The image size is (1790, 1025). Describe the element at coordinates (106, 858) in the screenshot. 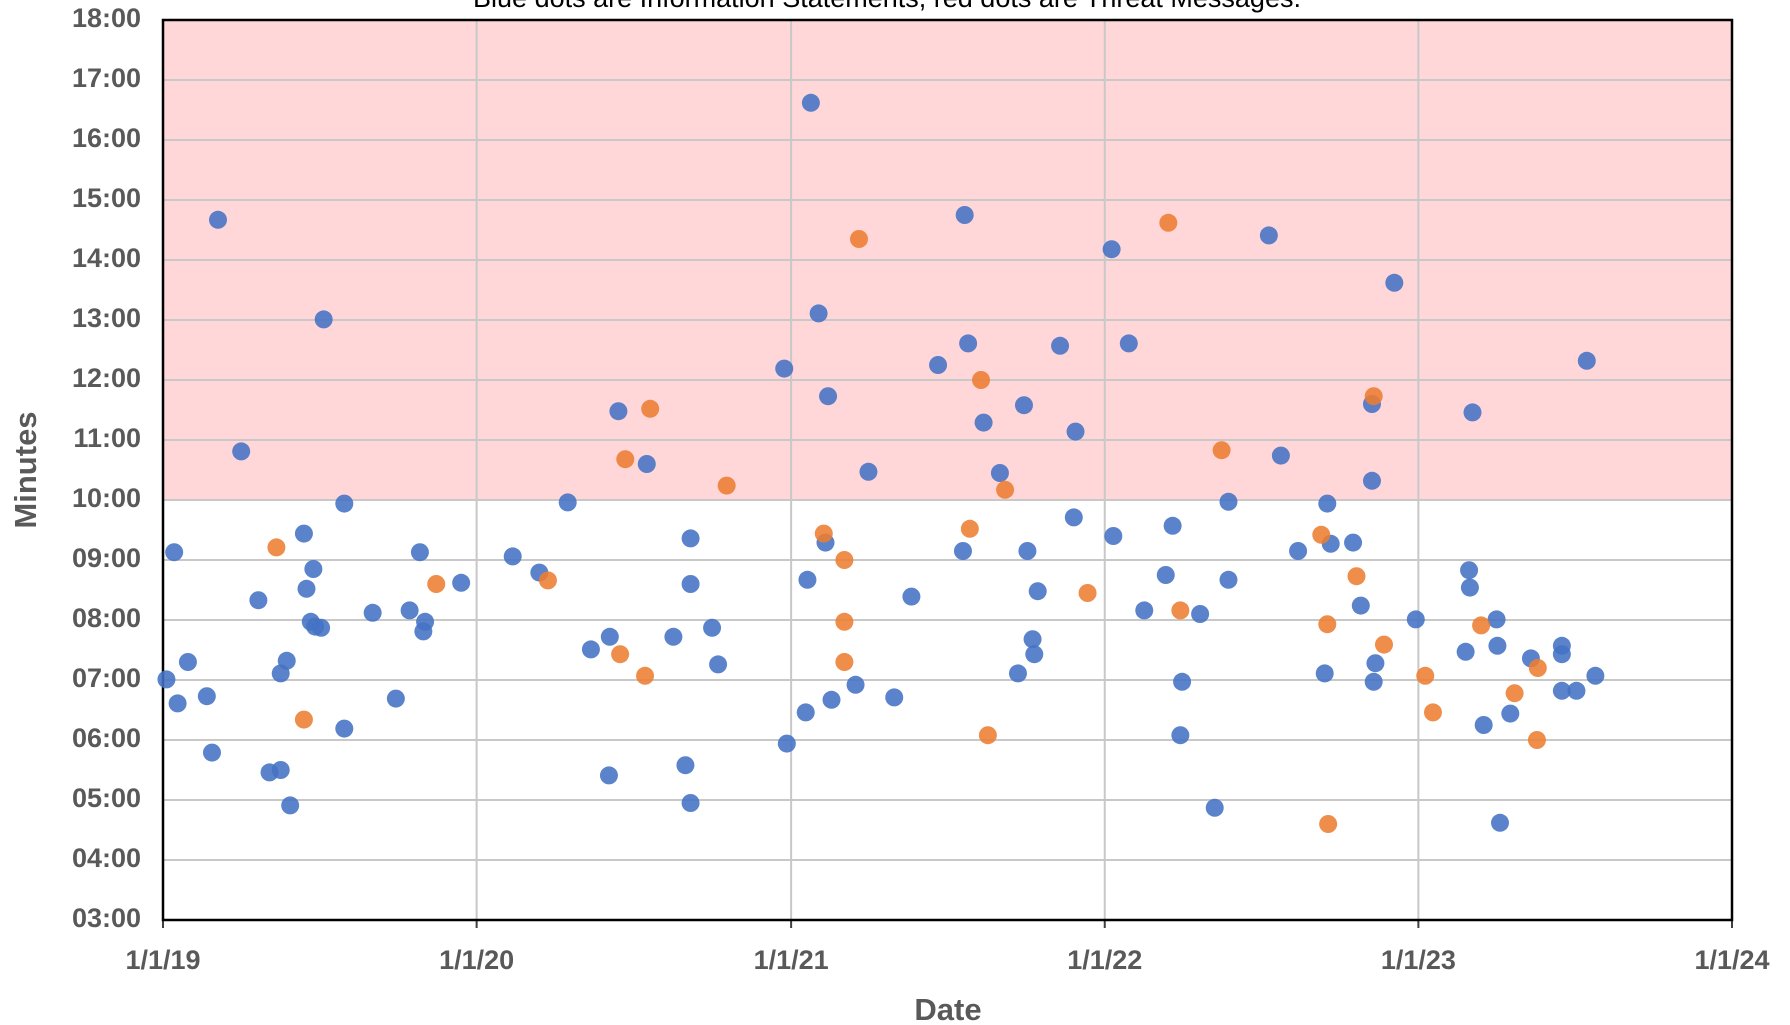

I see `y-tick-label: 04:00` at that location.